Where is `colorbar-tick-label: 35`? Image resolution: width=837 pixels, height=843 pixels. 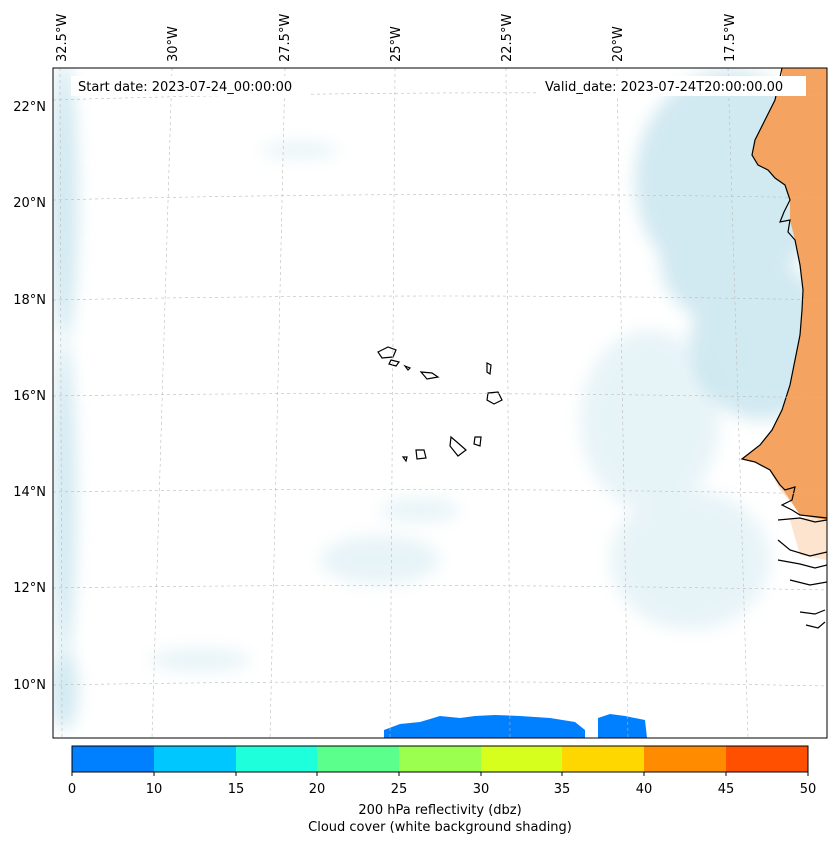 colorbar-tick-label: 35 is located at coordinates (562, 789).